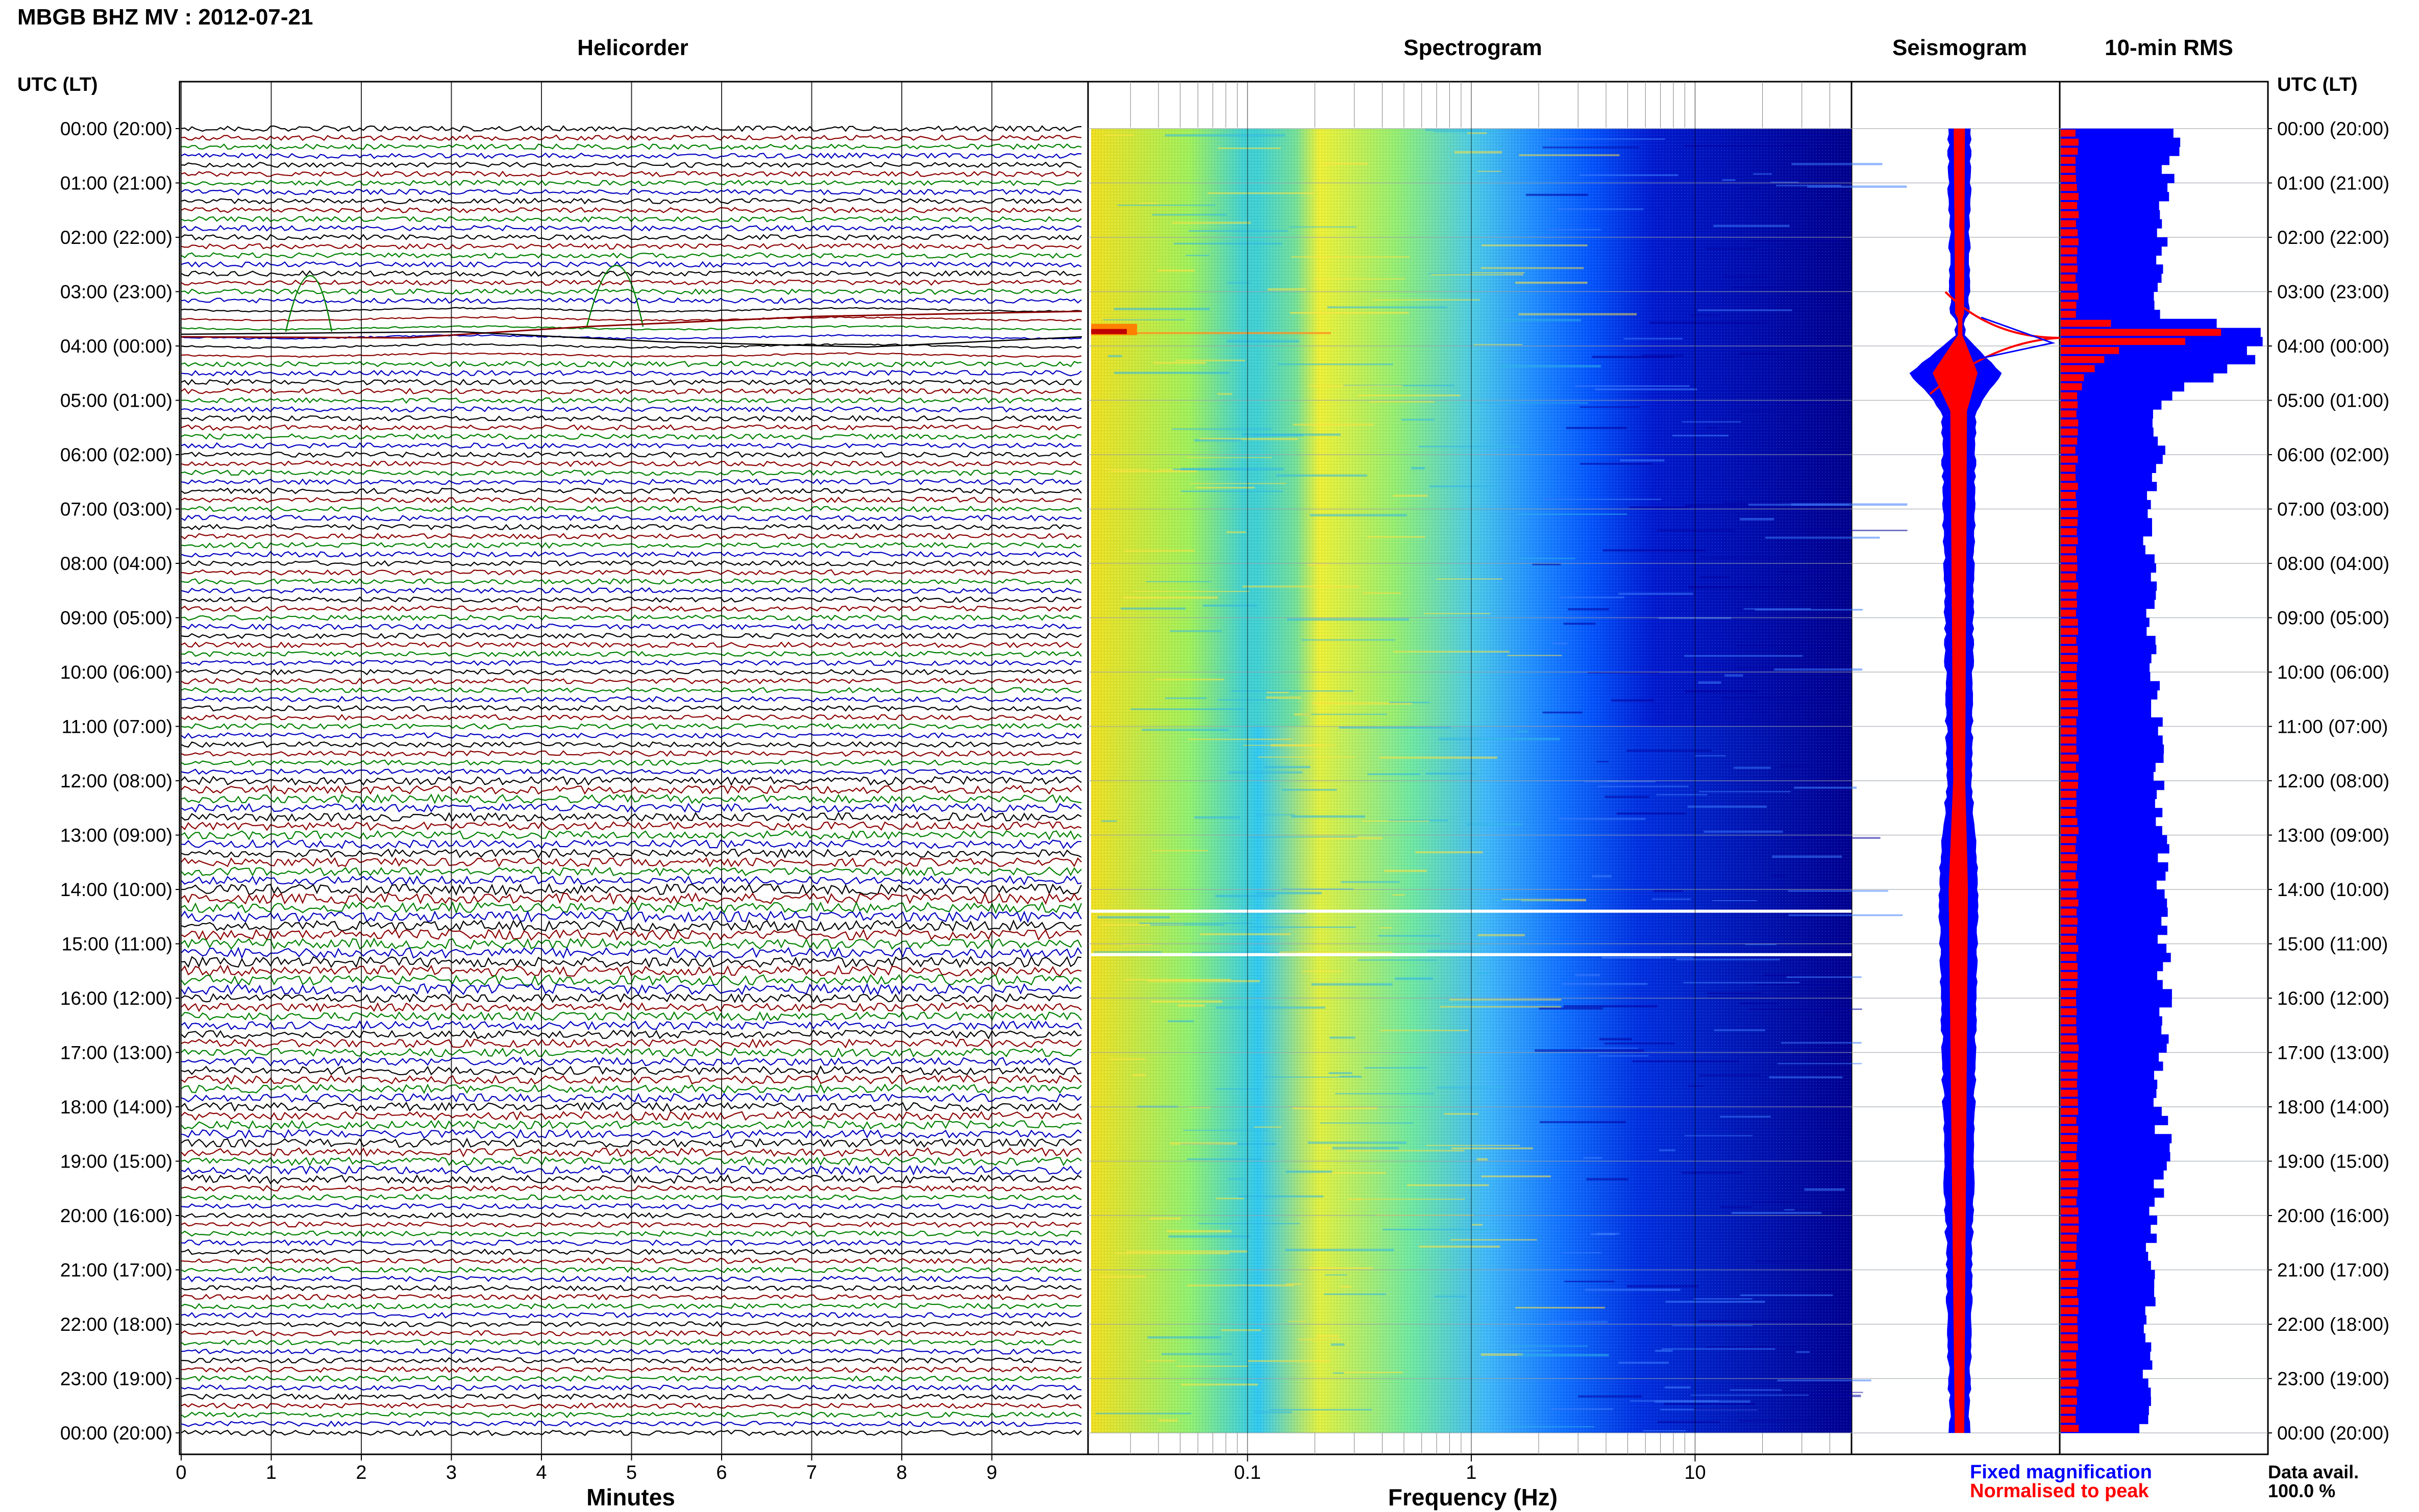 The width and height of the screenshot is (2419, 1512). I want to click on time-label-left: 23:00 (19:00), so click(116, 1379).